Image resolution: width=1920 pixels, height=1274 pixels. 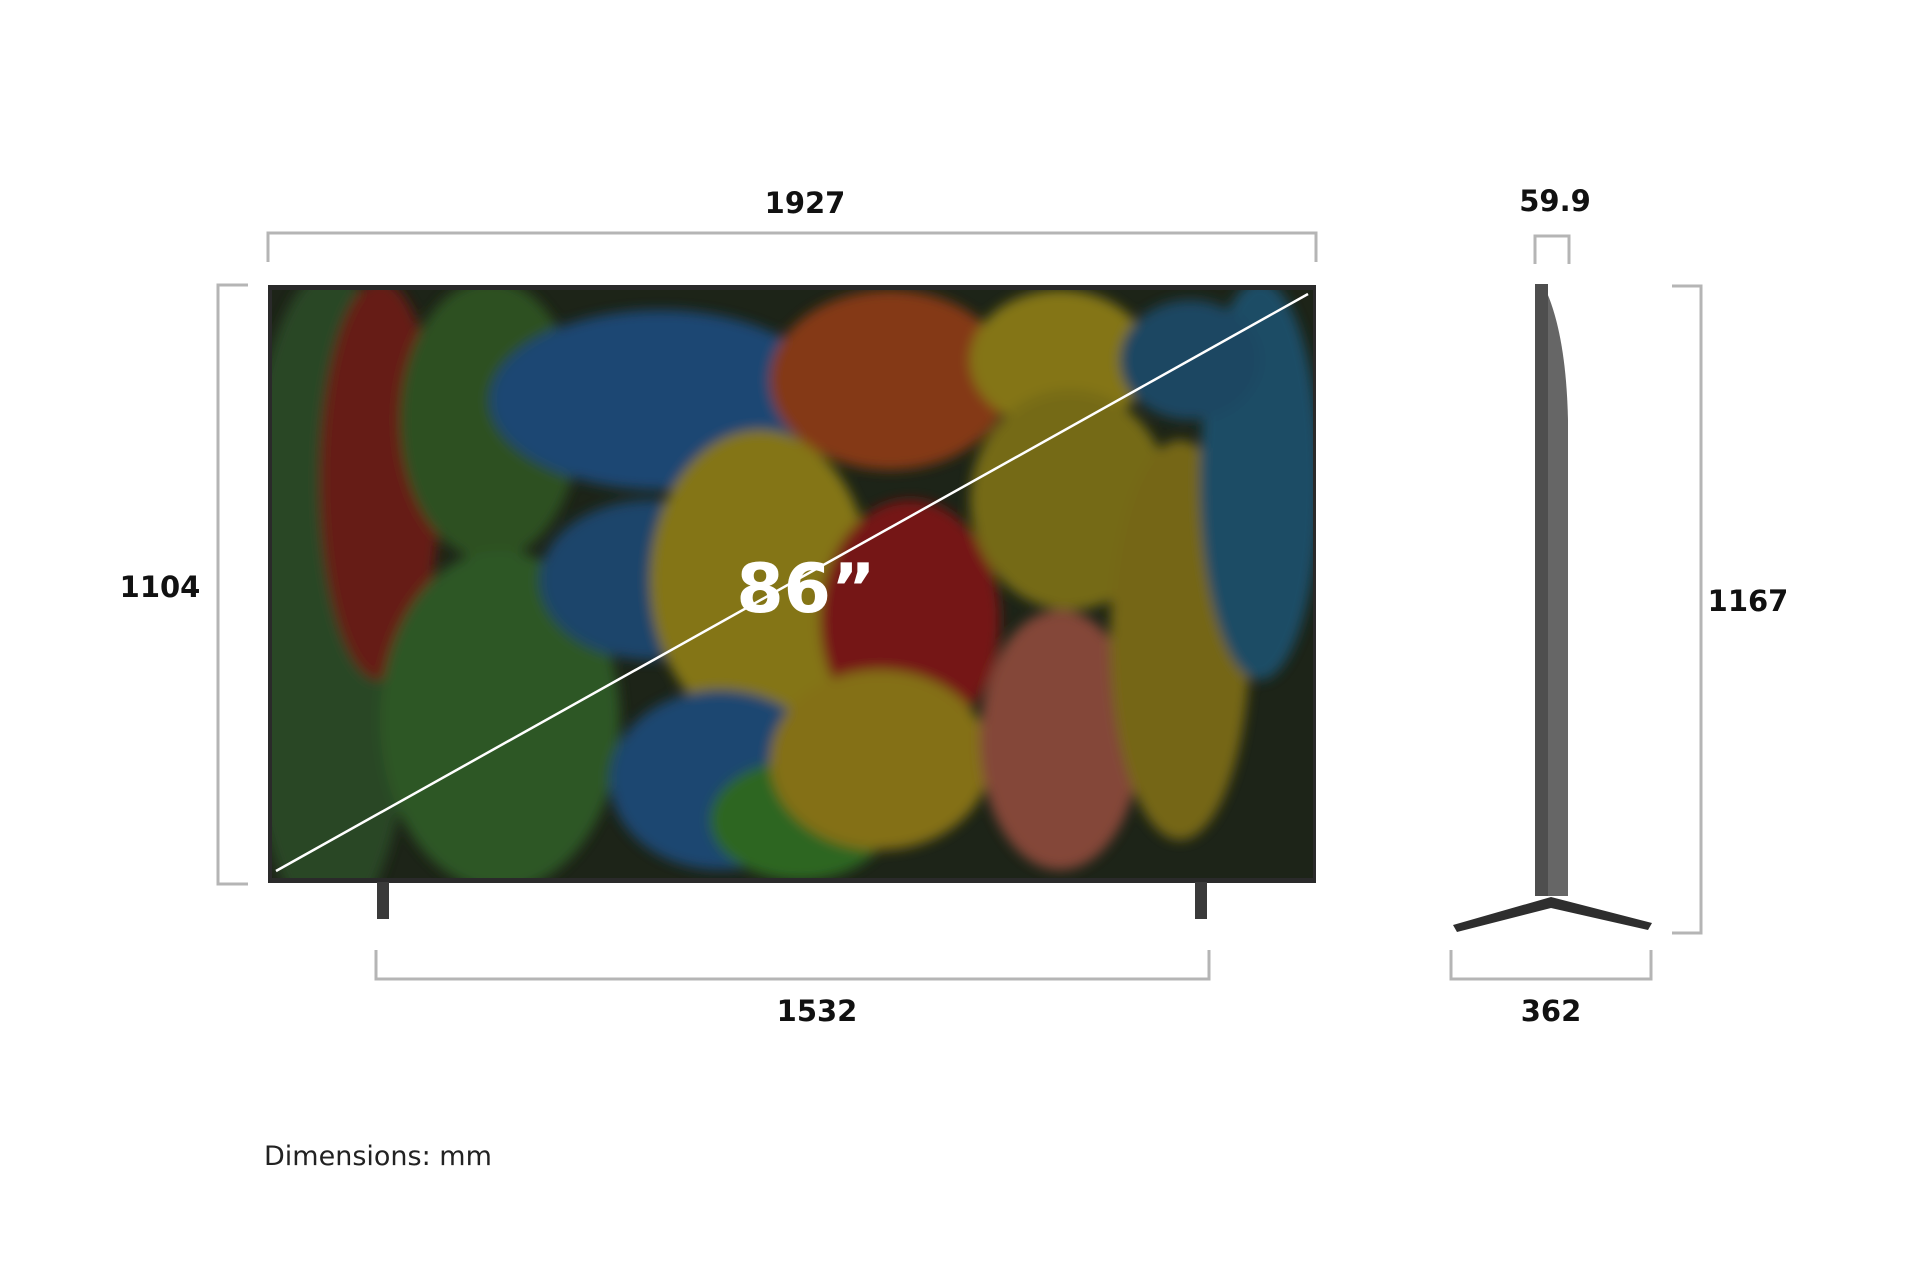 I want to click on stand-span-label: 1532, so click(x=817, y=1011).